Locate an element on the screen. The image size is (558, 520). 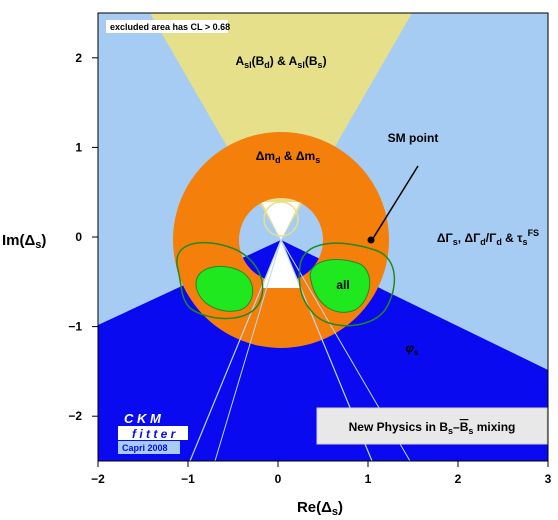
x-tick-label: 0 is located at coordinates (278, 479).